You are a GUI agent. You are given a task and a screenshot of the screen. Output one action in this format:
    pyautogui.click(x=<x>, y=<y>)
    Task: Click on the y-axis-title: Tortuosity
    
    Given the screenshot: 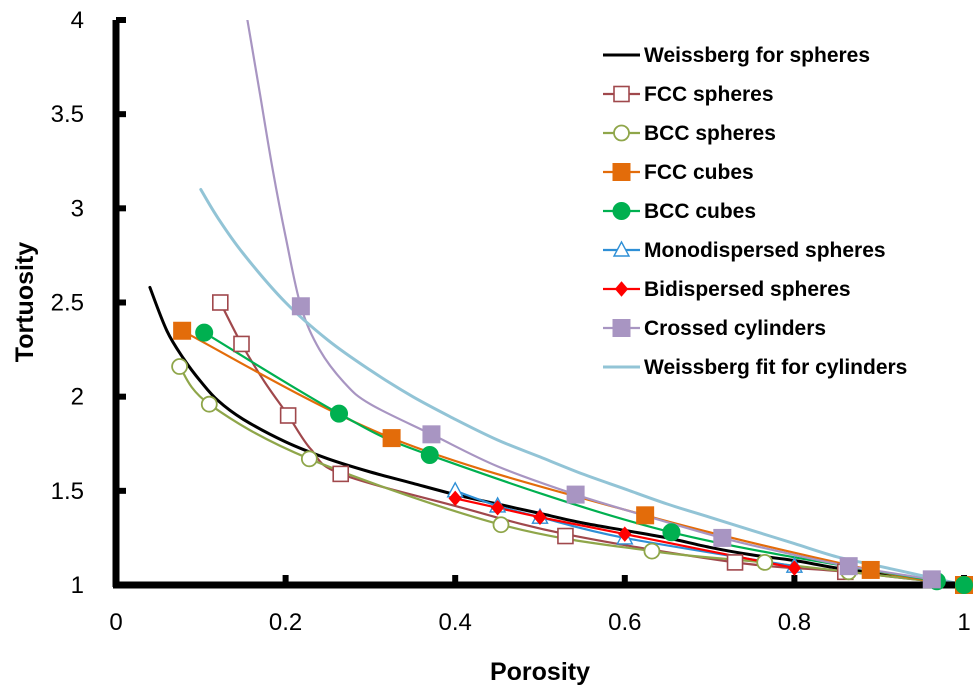 What is the action you would take?
    pyautogui.click(x=25, y=302)
    